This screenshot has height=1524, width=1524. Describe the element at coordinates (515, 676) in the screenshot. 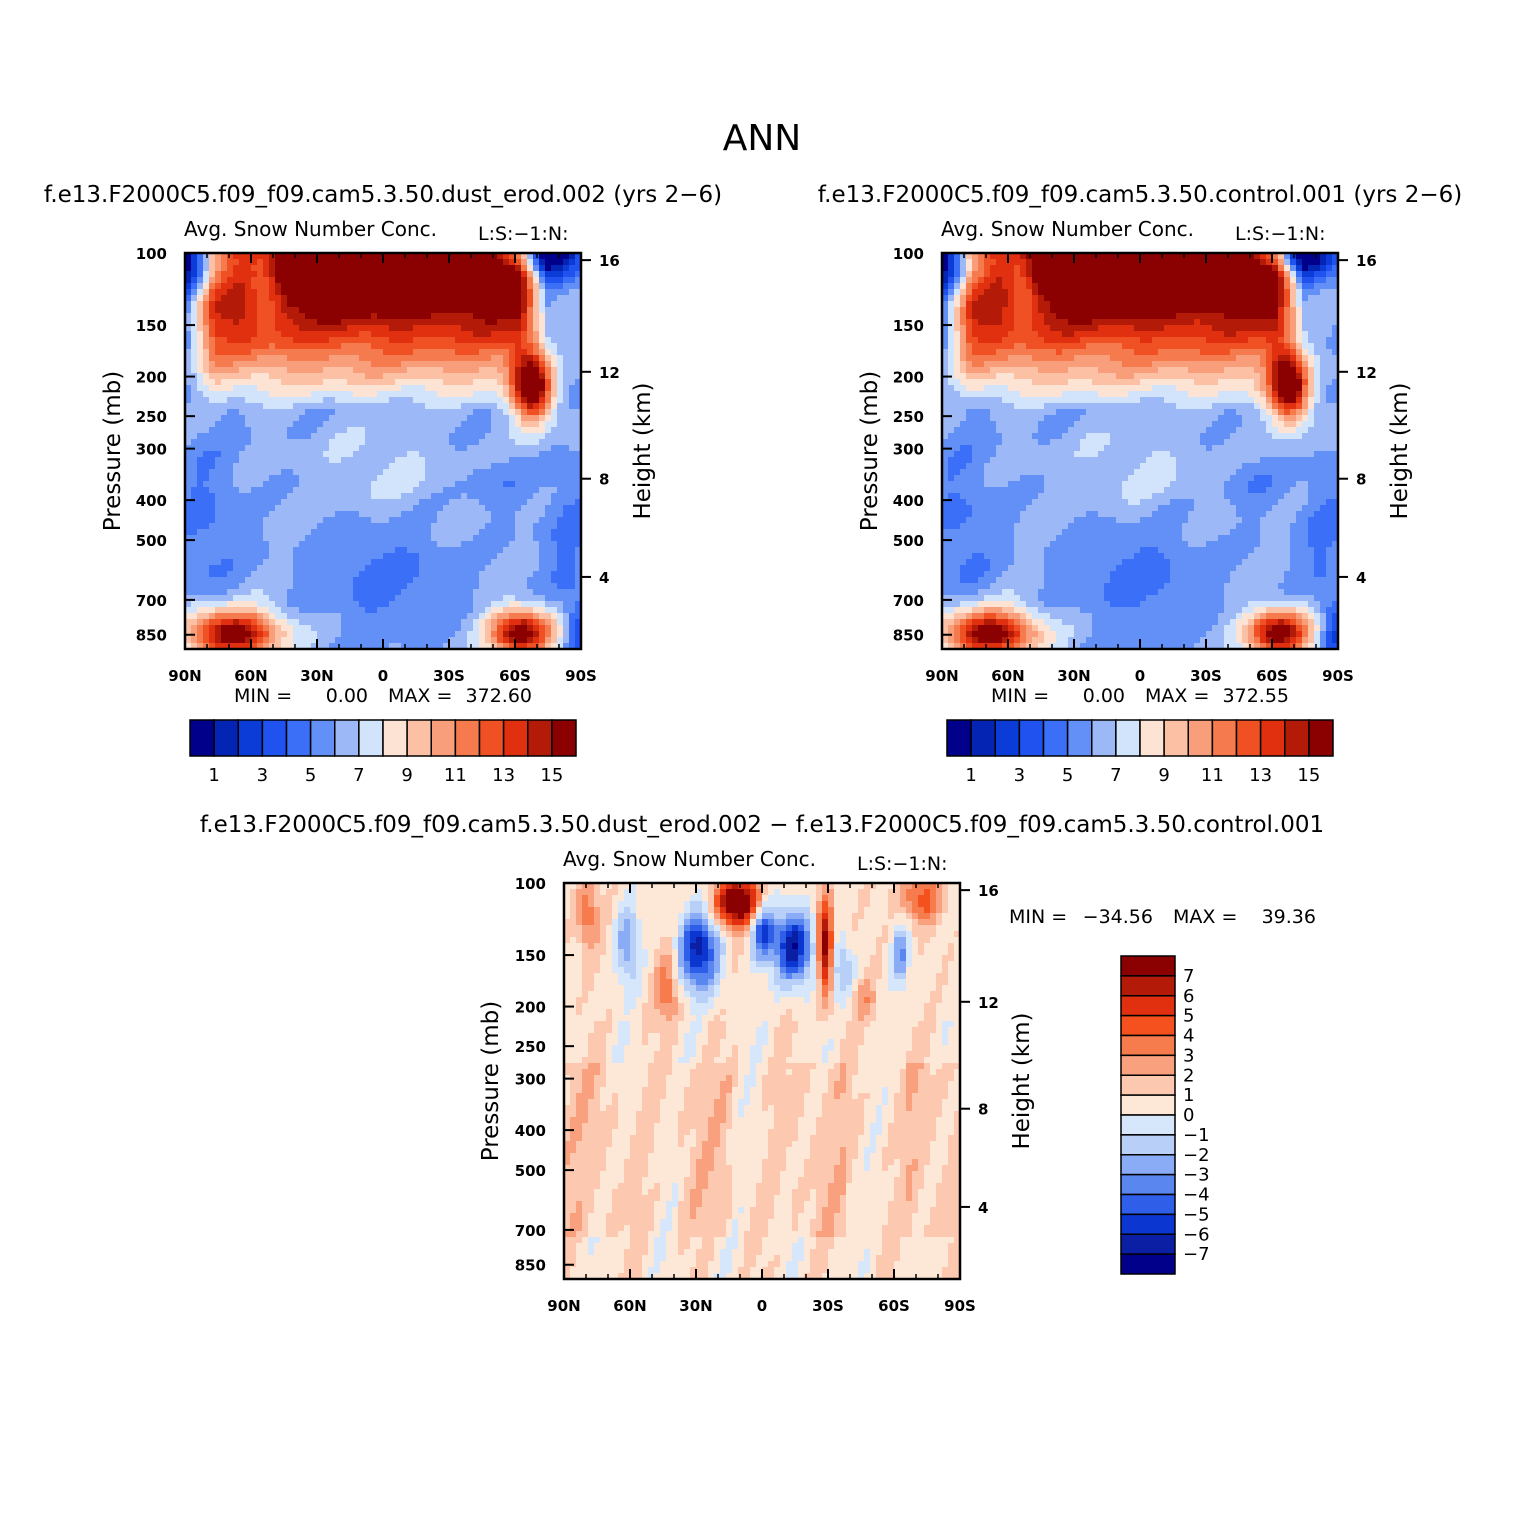

I see `x-tick-label: 60S` at that location.